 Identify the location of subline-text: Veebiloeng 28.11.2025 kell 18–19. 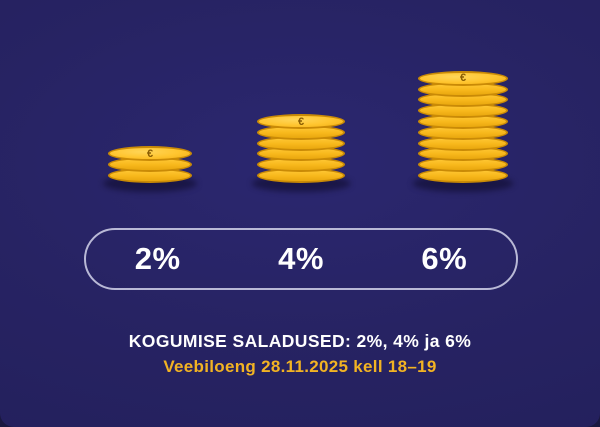
(300, 366).